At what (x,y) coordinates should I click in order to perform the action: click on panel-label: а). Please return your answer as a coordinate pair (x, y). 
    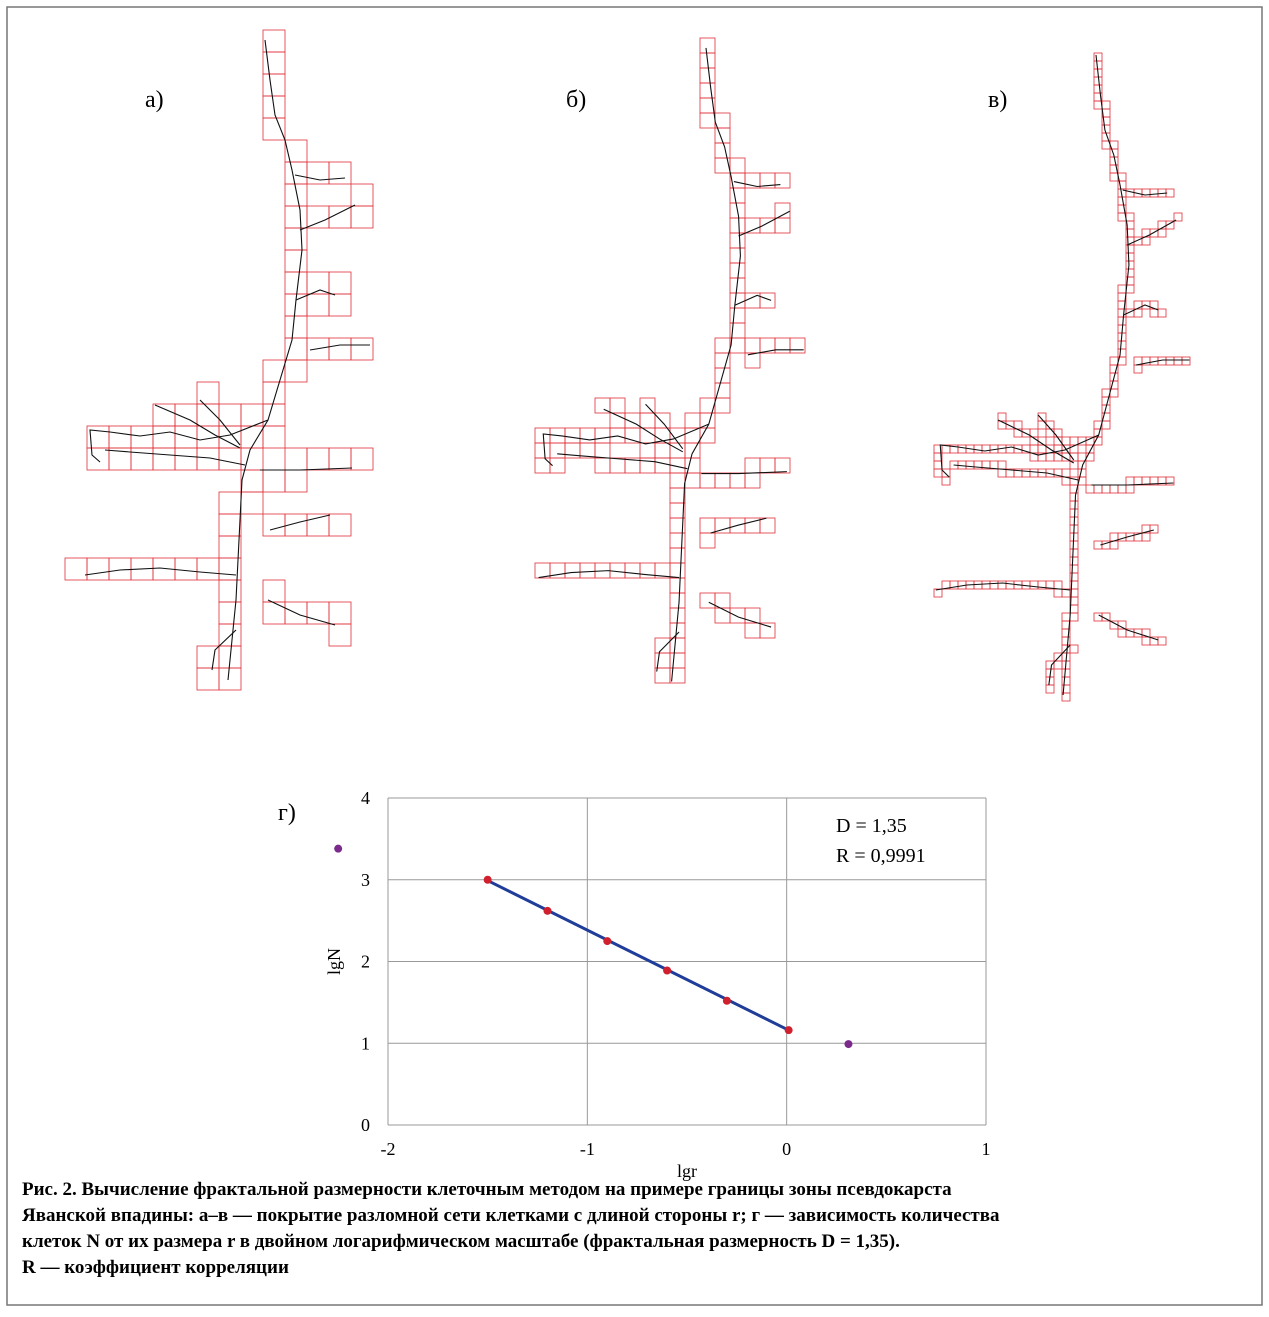
    Looking at the image, I should click on (154, 100).